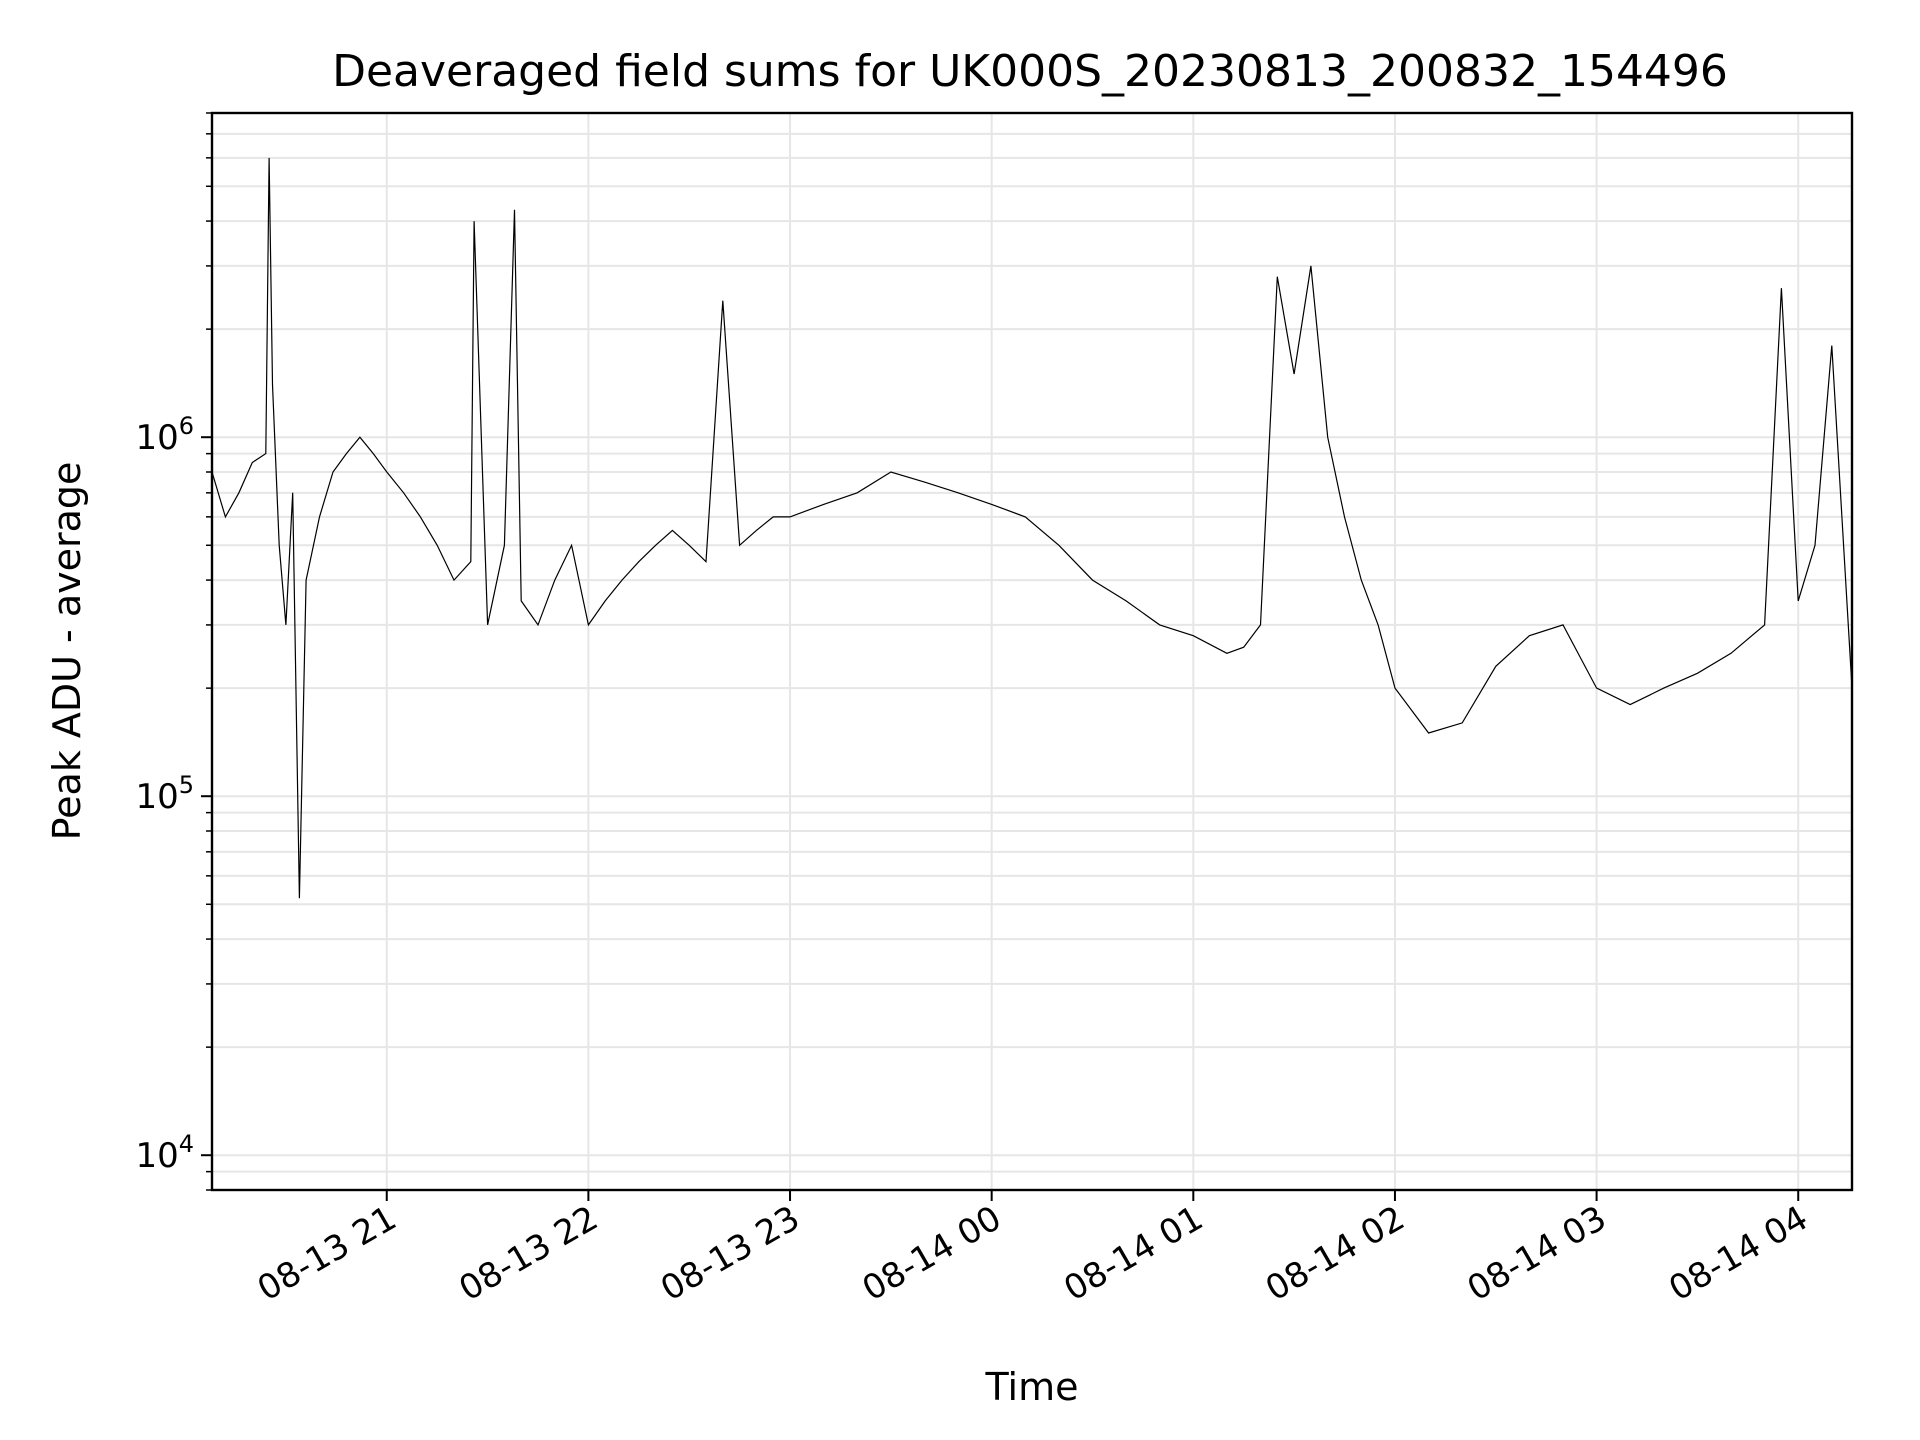 The width and height of the screenshot is (1920, 1440). Describe the element at coordinates (164, 435) in the screenshot. I see `y-tick-label: 10⁶` at that location.